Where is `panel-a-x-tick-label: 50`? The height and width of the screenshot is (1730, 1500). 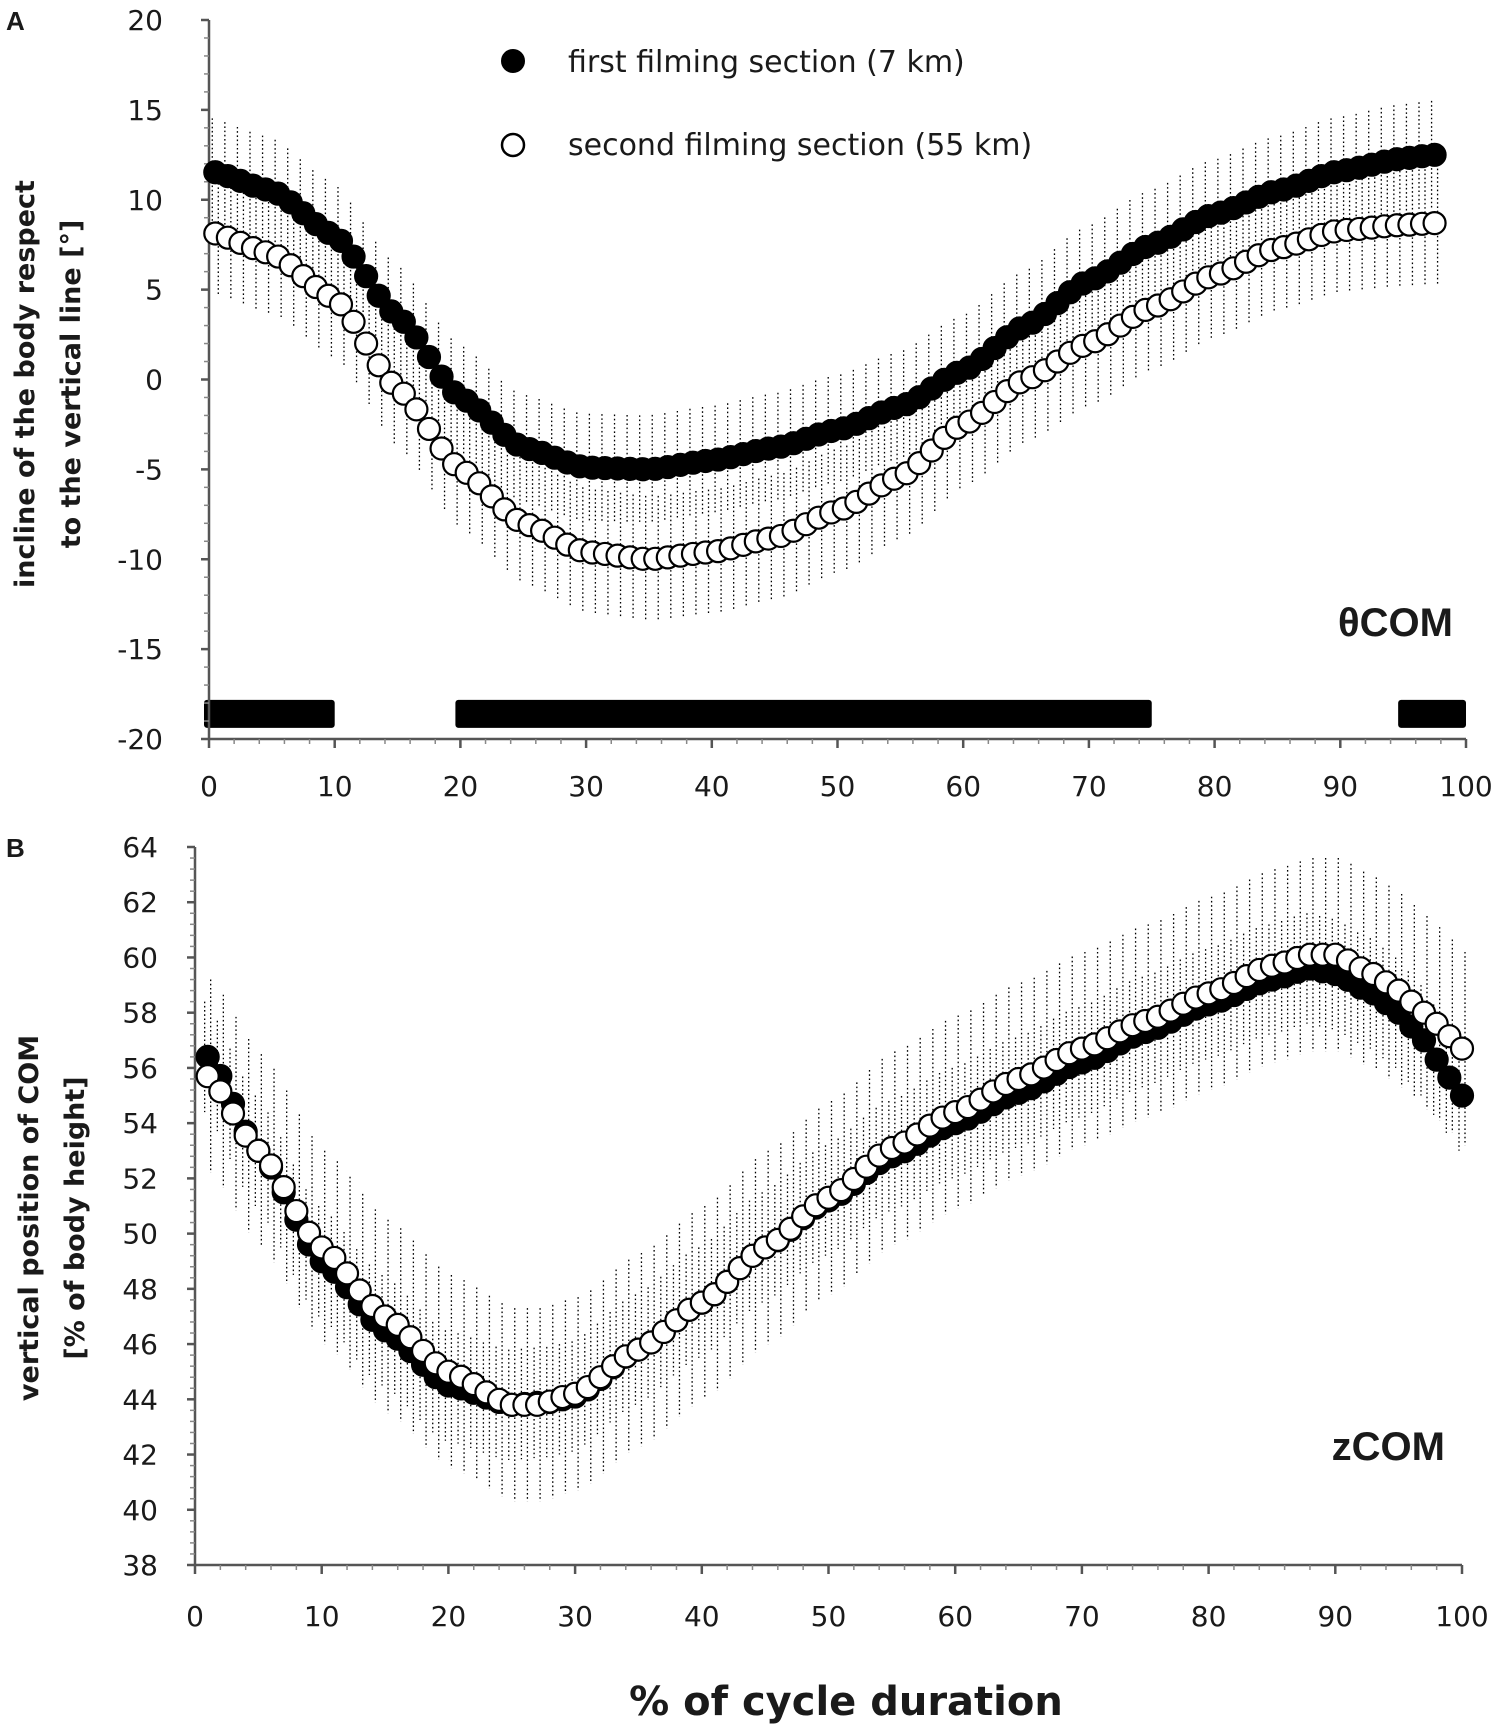
panel-a-x-tick-label: 50 is located at coordinates (838, 786).